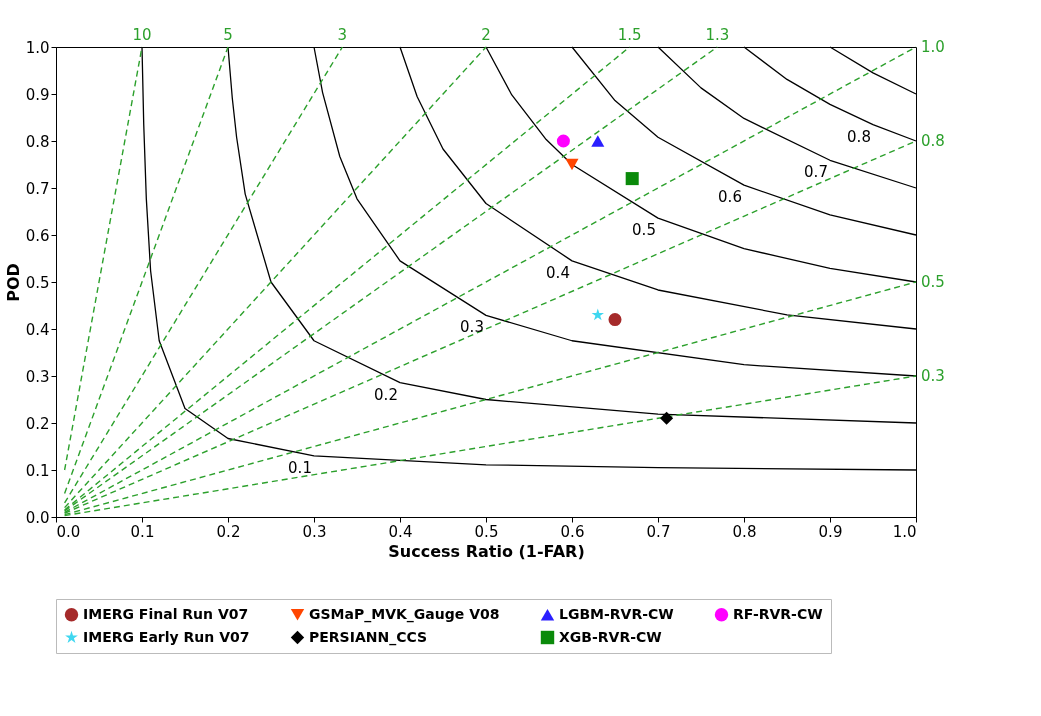 The image size is (1041, 716). I want to click on annotation: 0.6, so click(730, 197).